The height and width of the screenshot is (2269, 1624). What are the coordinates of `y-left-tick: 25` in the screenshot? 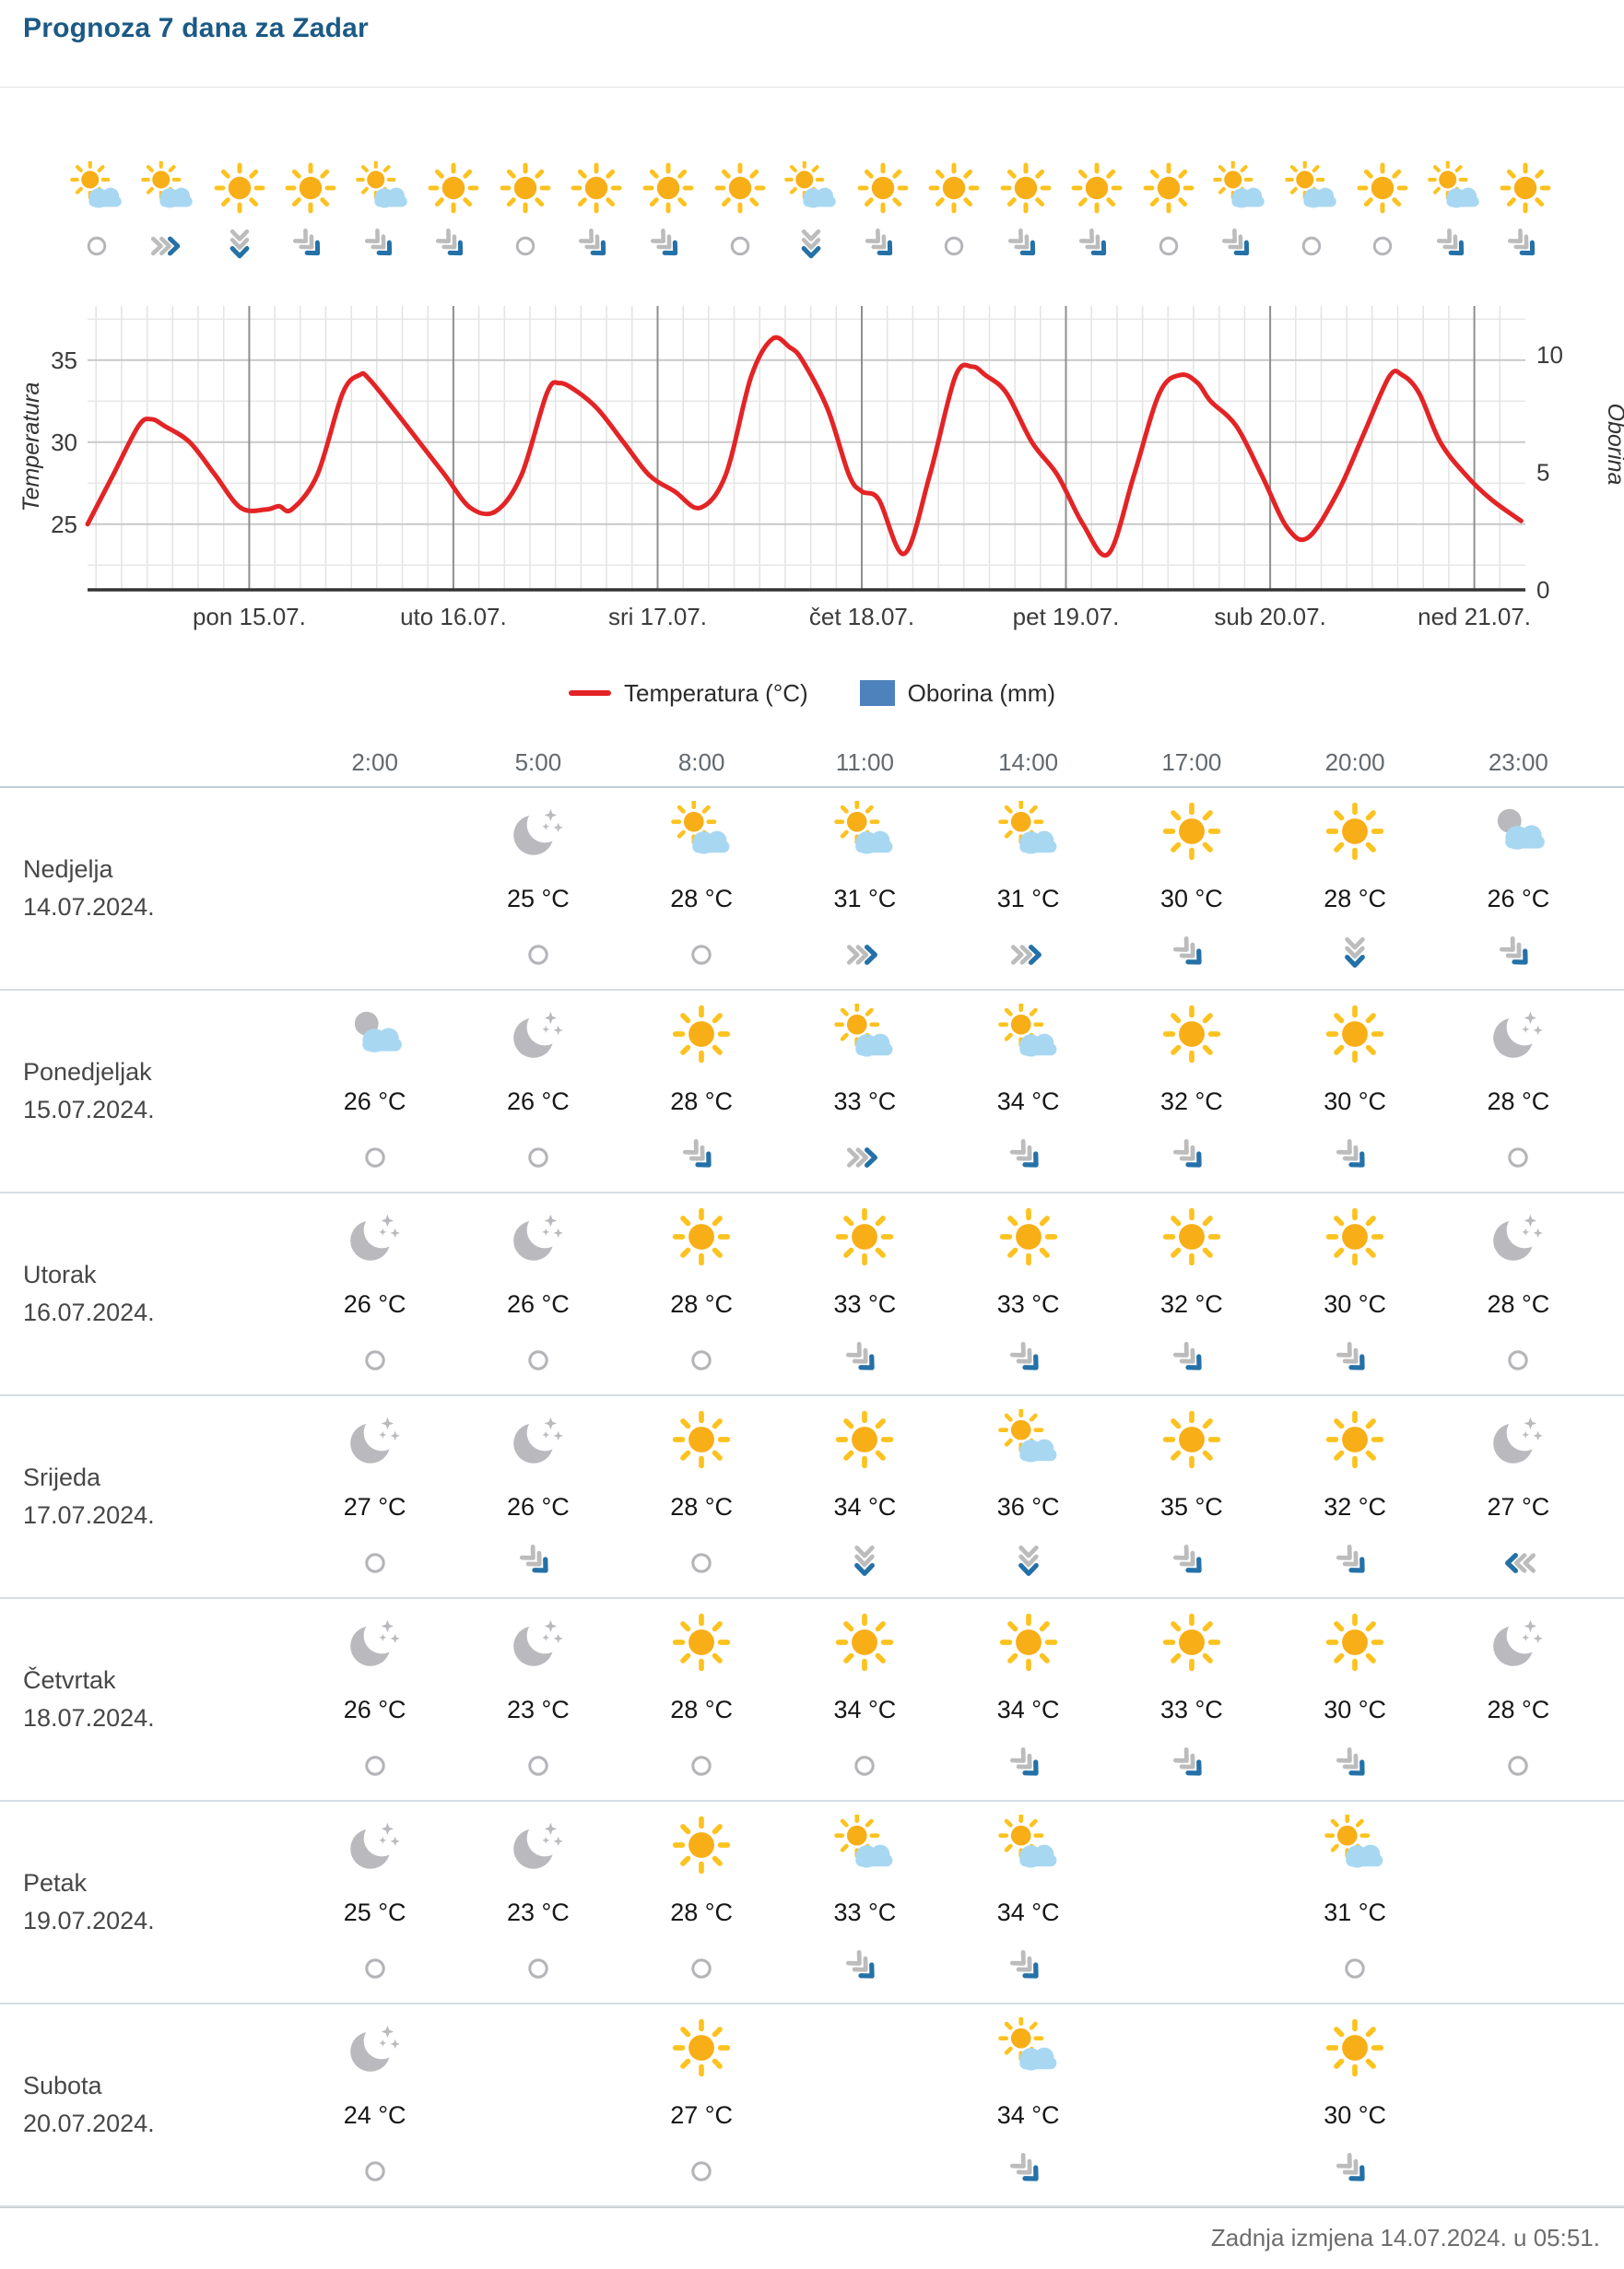 It's located at (64, 524).